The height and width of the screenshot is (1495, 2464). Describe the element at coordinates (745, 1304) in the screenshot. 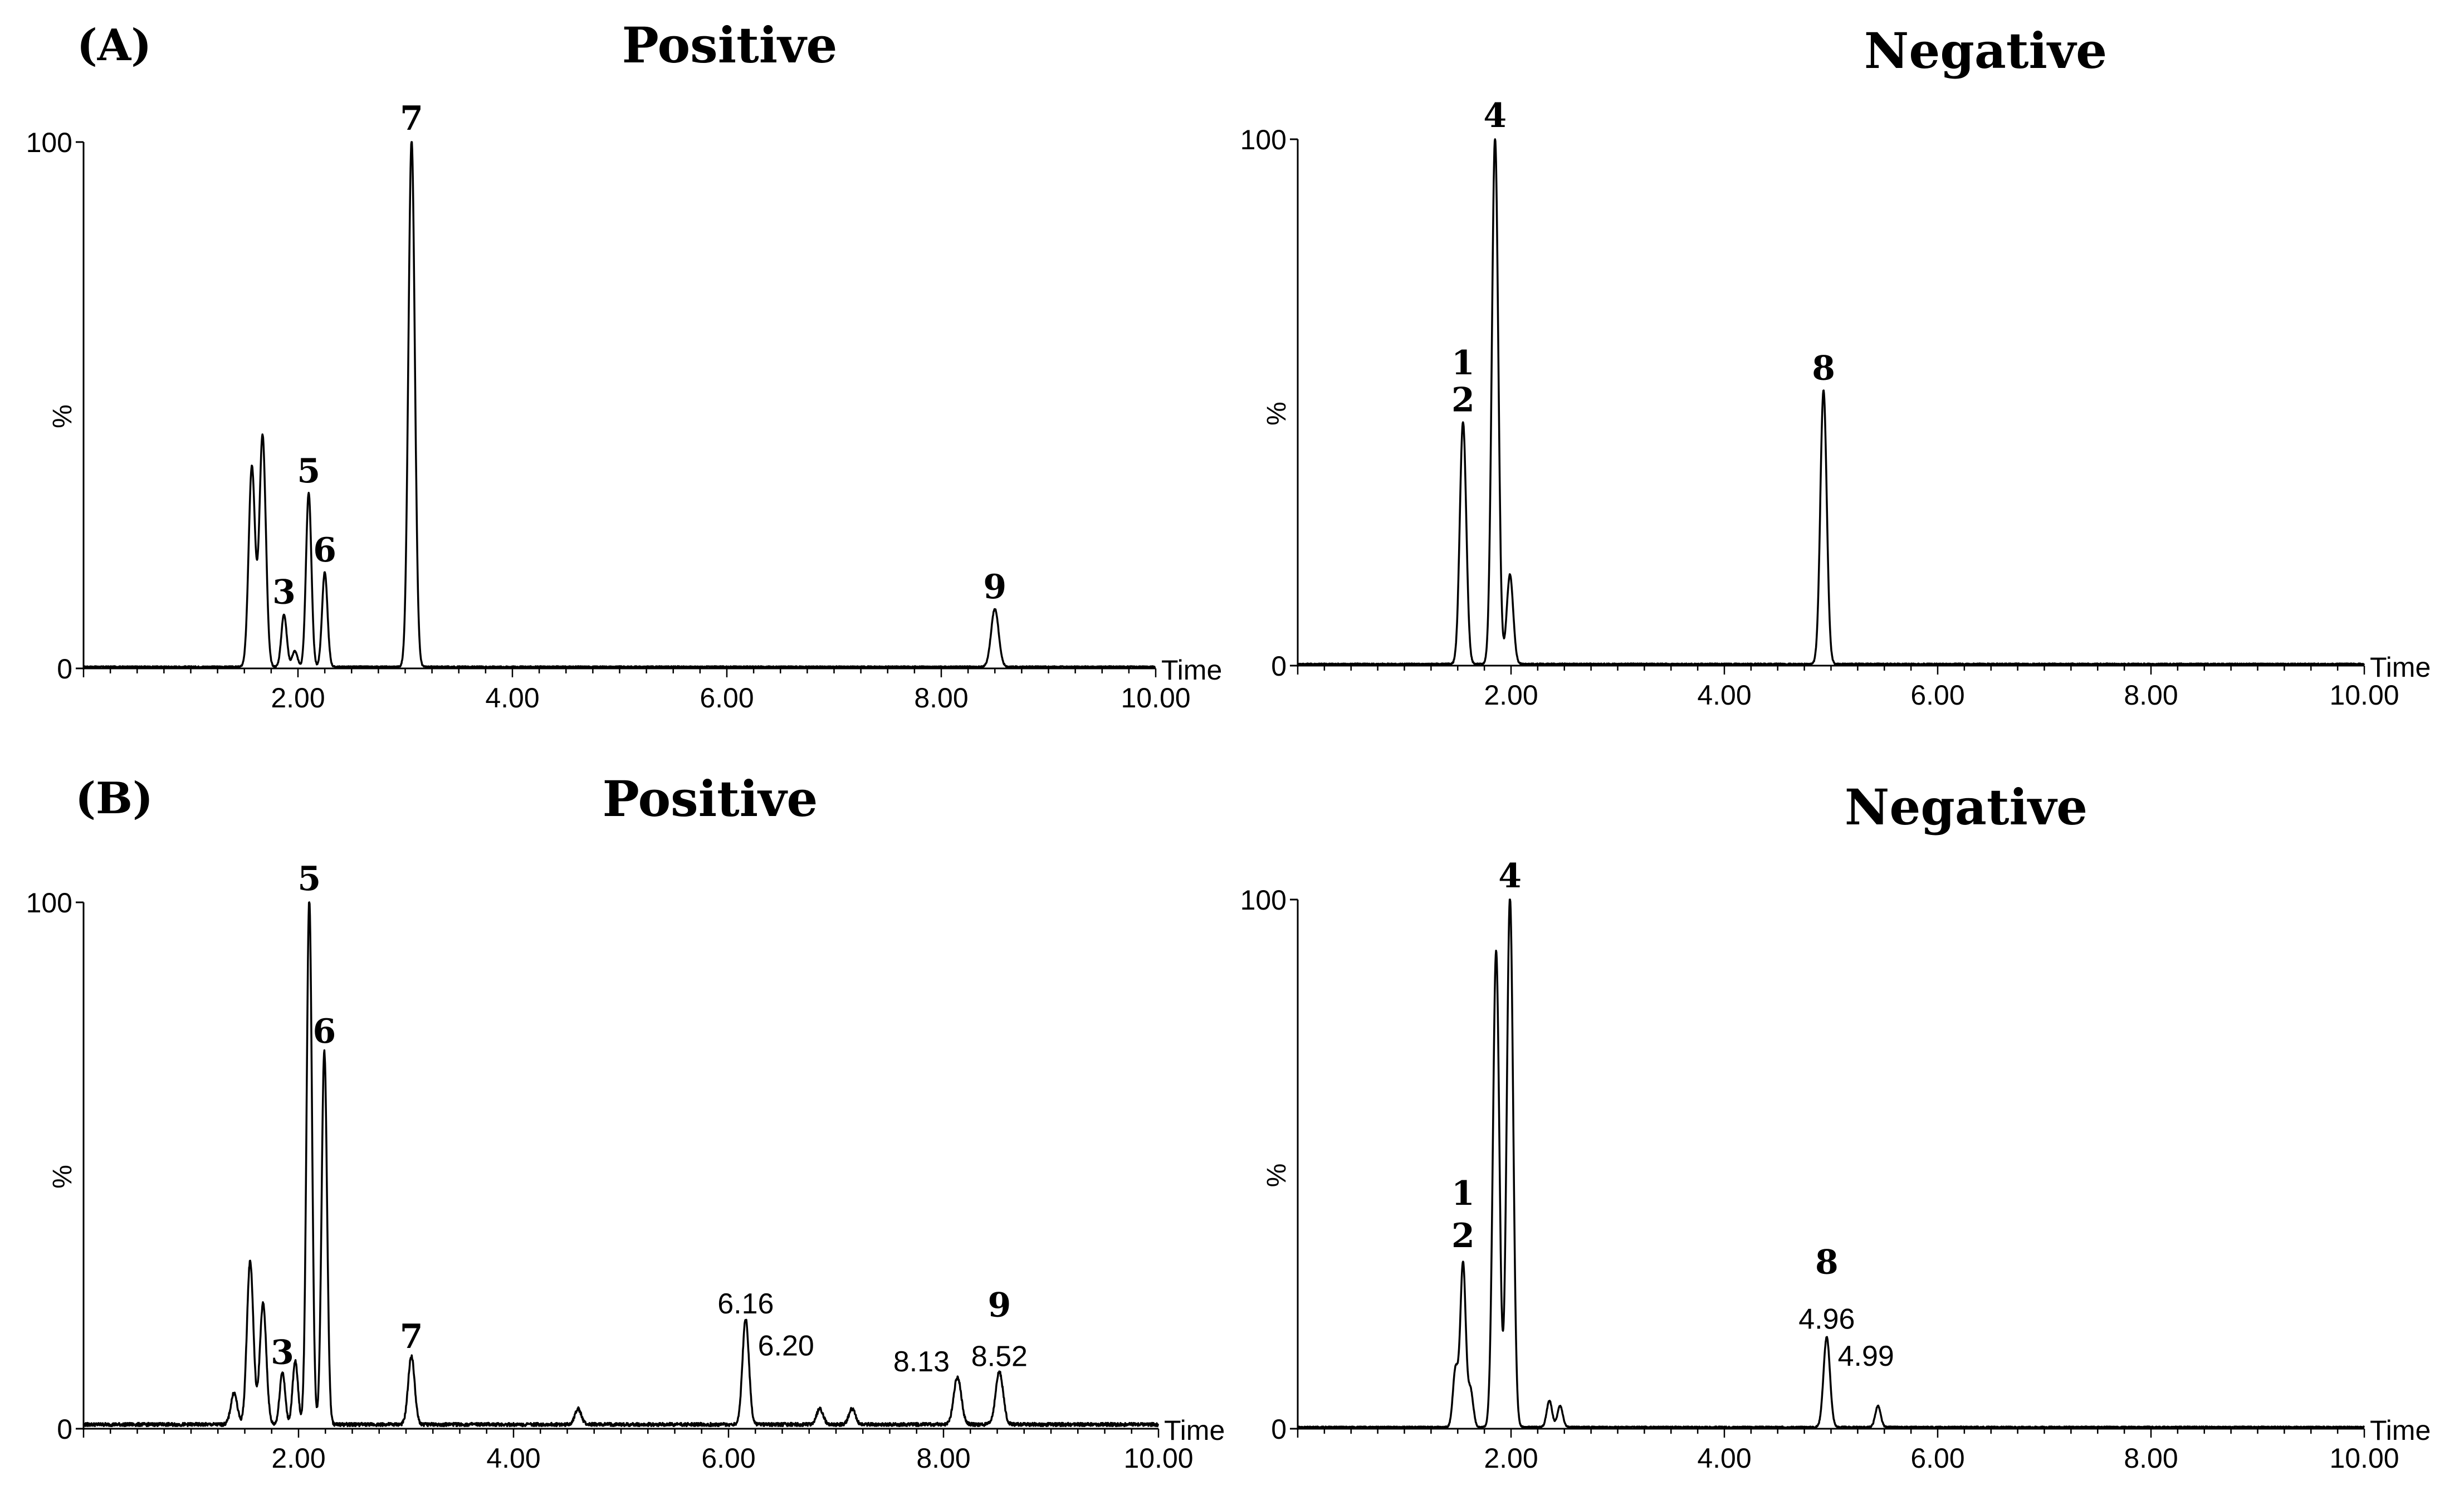

I see `retention-time-label: 6.16` at that location.